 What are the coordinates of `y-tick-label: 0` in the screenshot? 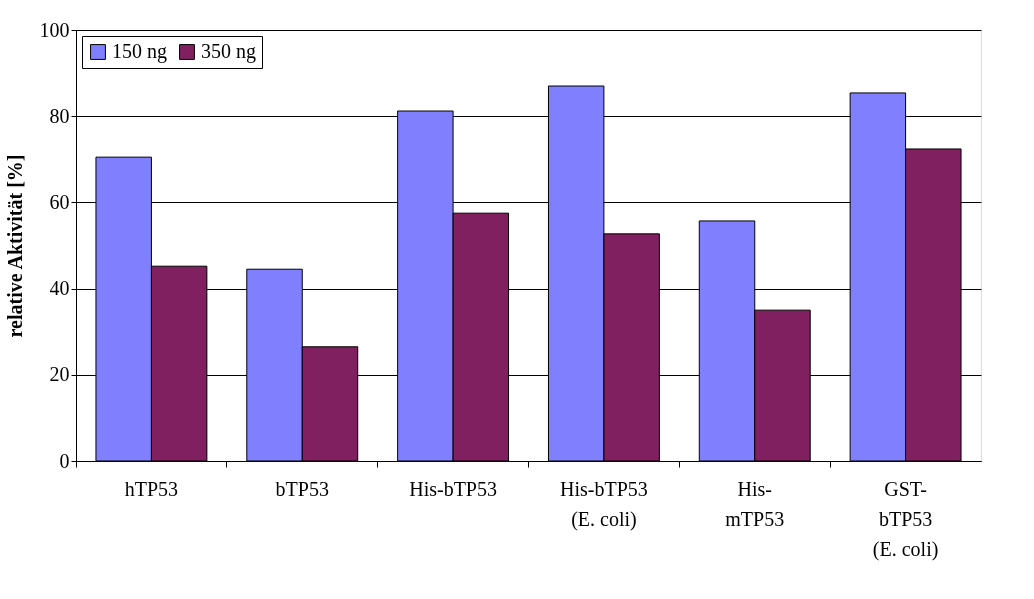 It's located at (64, 460).